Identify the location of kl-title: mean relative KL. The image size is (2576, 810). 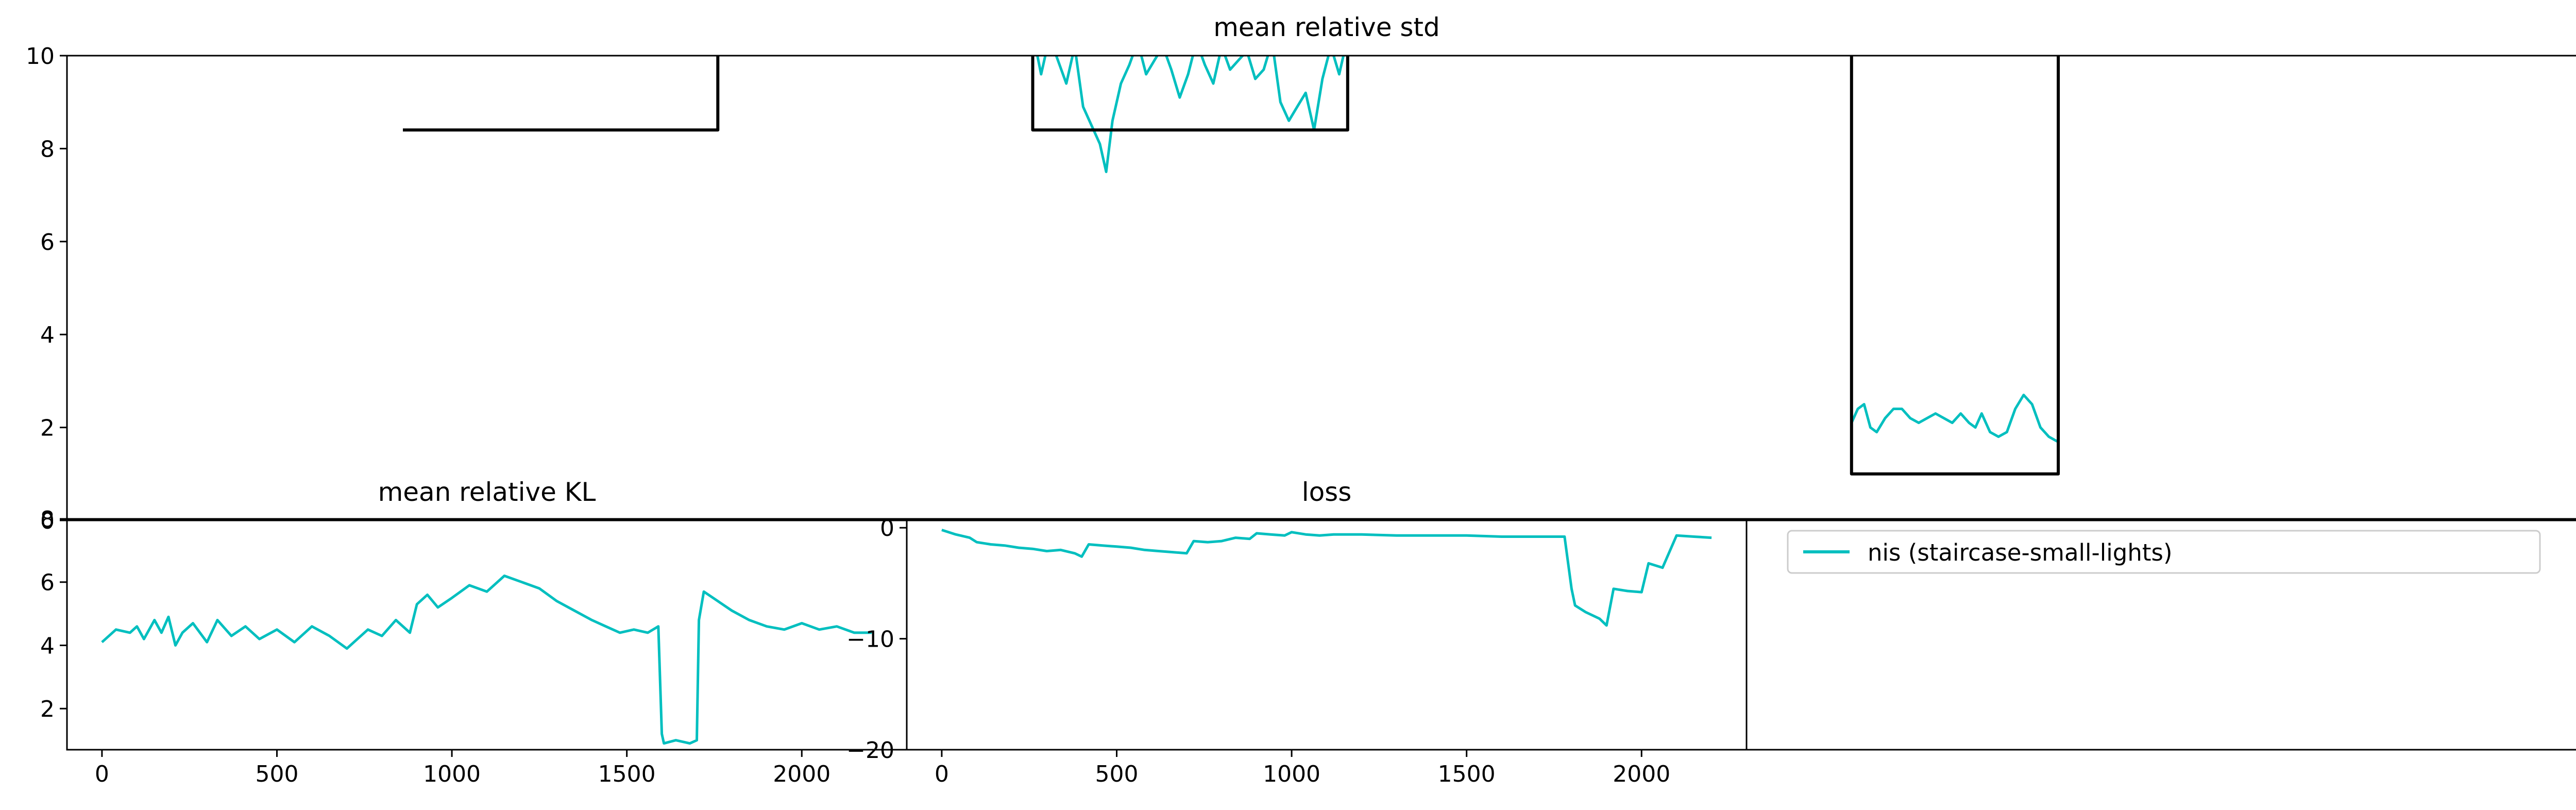
(487, 492).